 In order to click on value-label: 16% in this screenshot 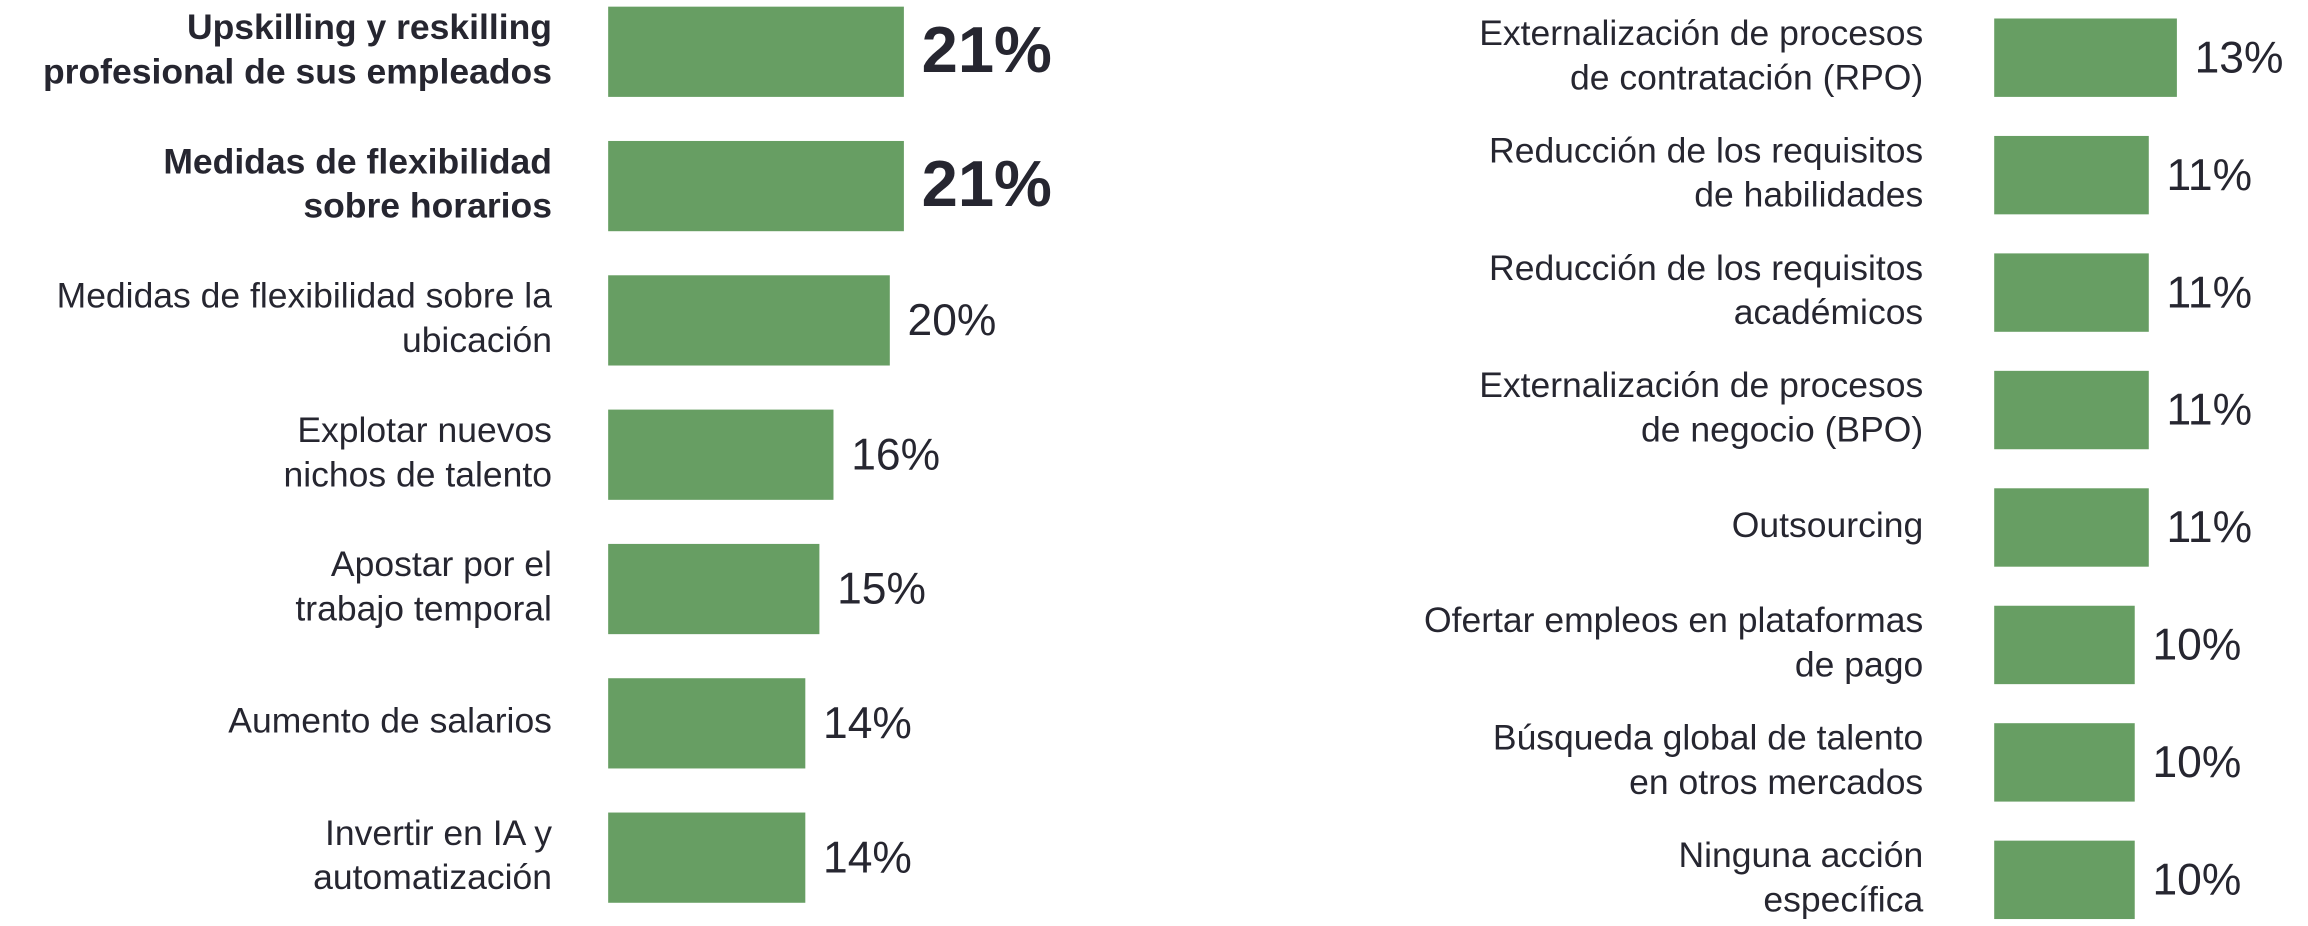, I will do `click(895, 454)`.